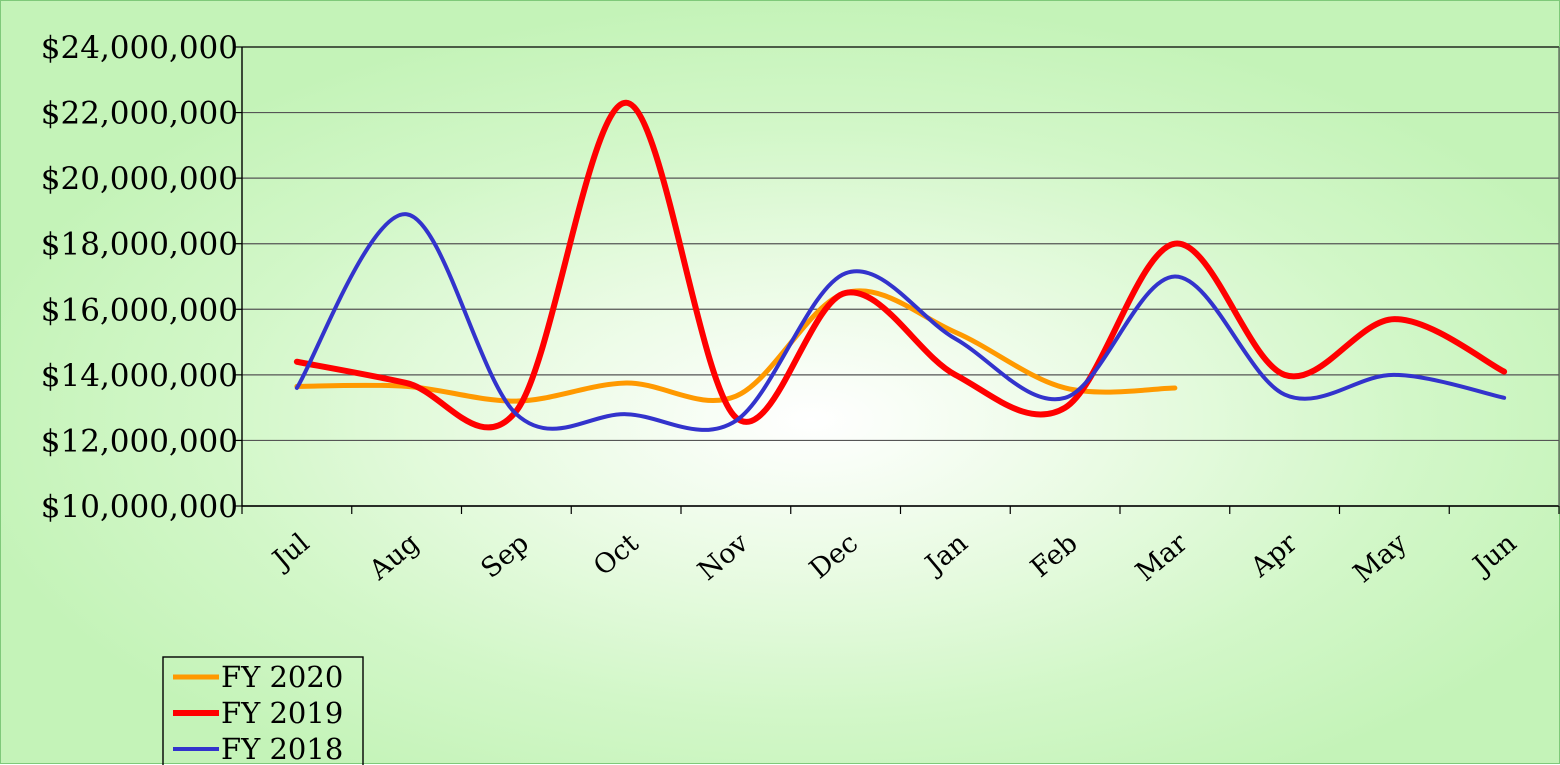  What do you see at coordinates (394, 557) in the screenshot?
I see `x-tick-label: Aug` at bounding box center [394, 557].